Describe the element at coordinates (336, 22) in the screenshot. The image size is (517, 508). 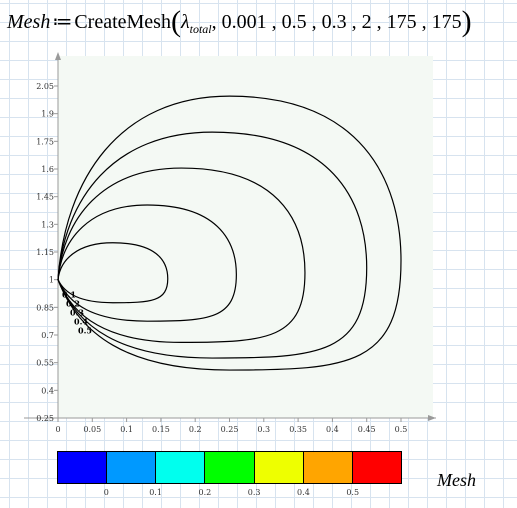
I see `formula-args: , 0.001 , 0.5 , 0.3 , 2 , 175 , 175` at that location.